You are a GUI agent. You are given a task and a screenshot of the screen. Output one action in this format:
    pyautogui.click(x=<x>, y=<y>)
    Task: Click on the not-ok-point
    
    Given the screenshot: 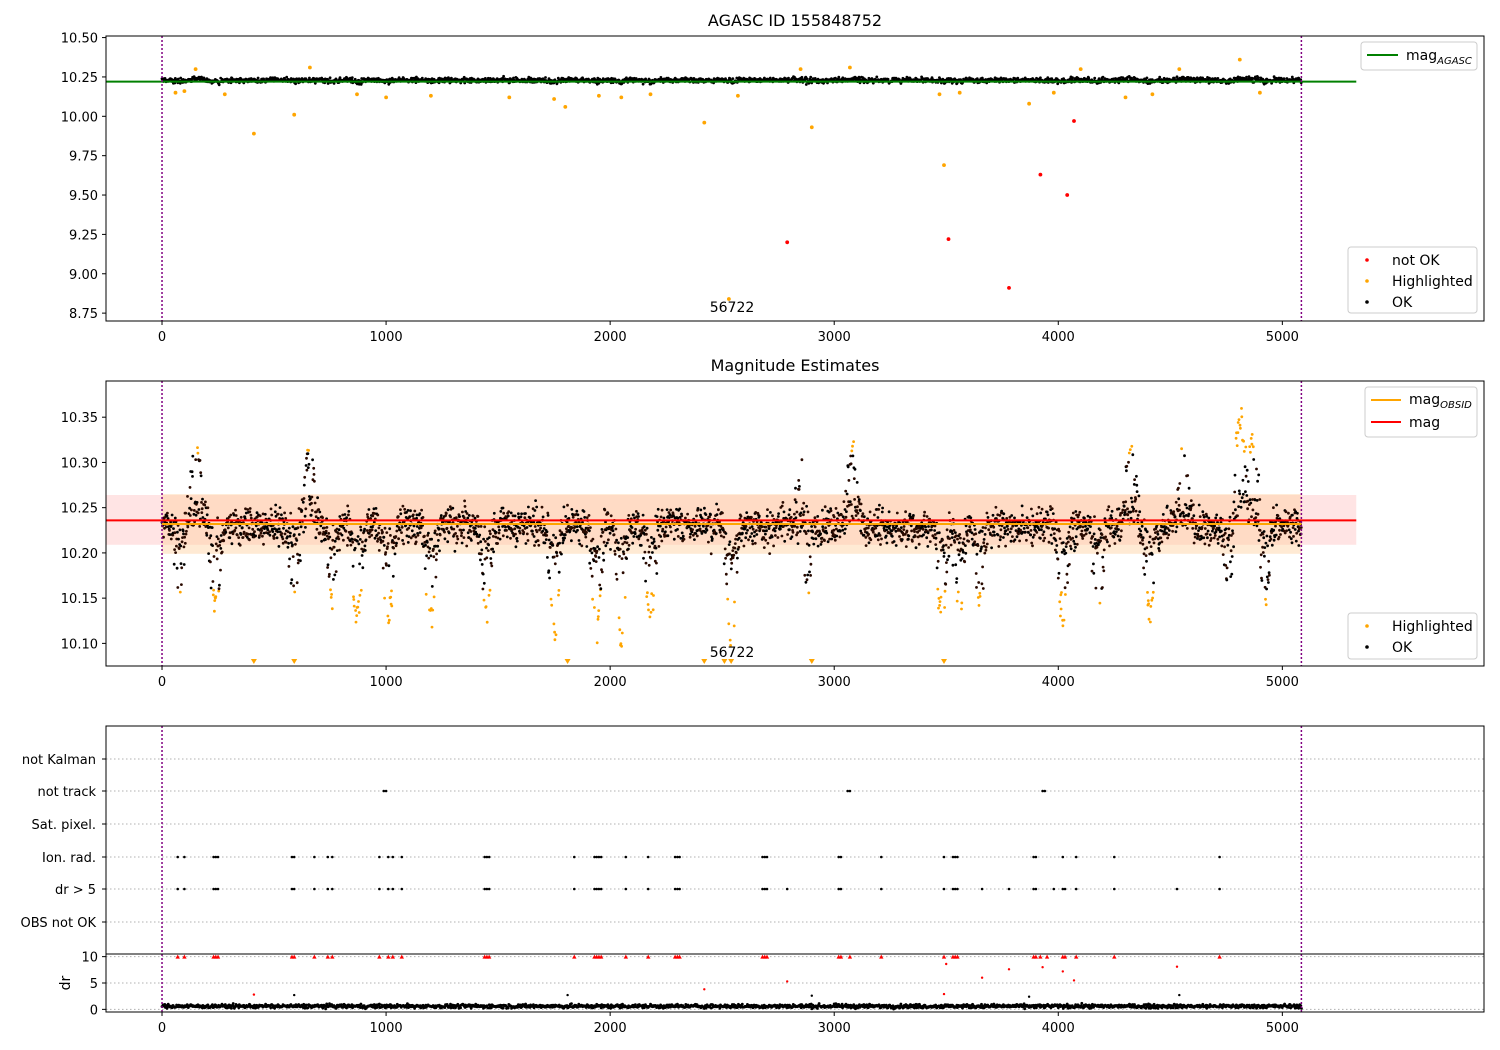 What is the action you would take?
    pyautogui.click(x=1067, y=195)
    